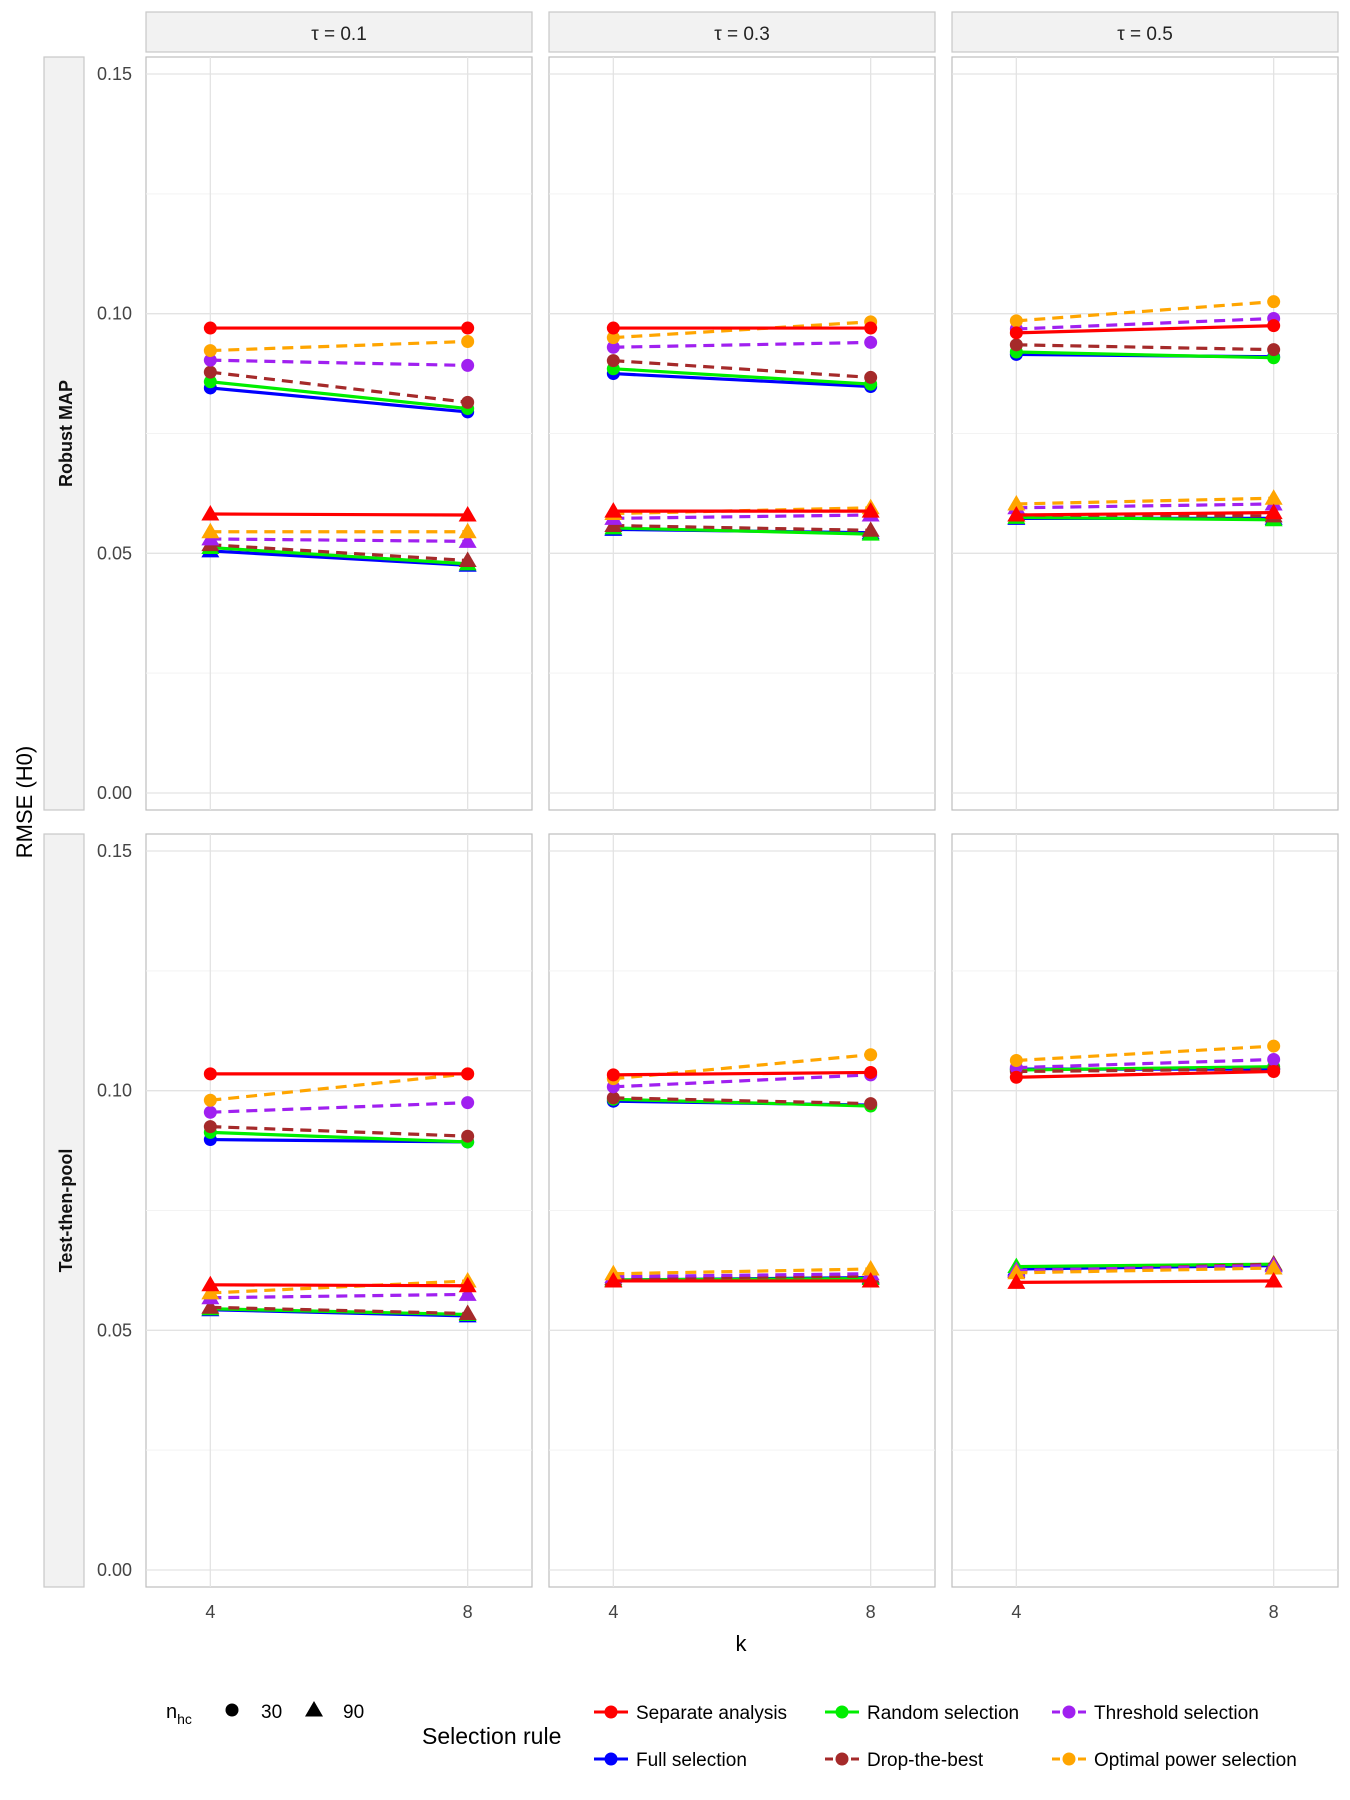 This screenshot has height=1800, width=1350. Describe the element at coordinates (339, 530) in the screenshot. I see `series-optimal-power-selection-nhc90` at that location.